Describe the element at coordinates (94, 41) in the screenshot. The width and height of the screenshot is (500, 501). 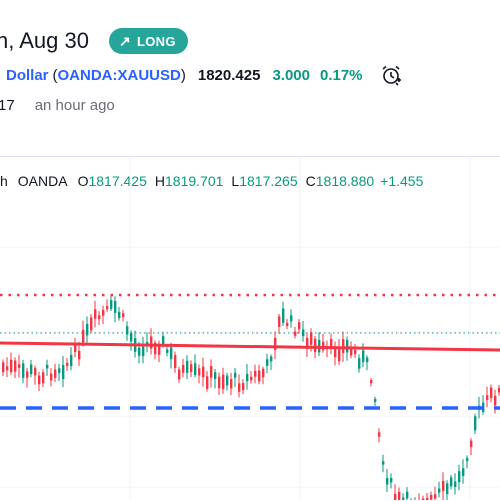
I see `idea-date-row: n, Aug 30 ↗ LONG` at that location.